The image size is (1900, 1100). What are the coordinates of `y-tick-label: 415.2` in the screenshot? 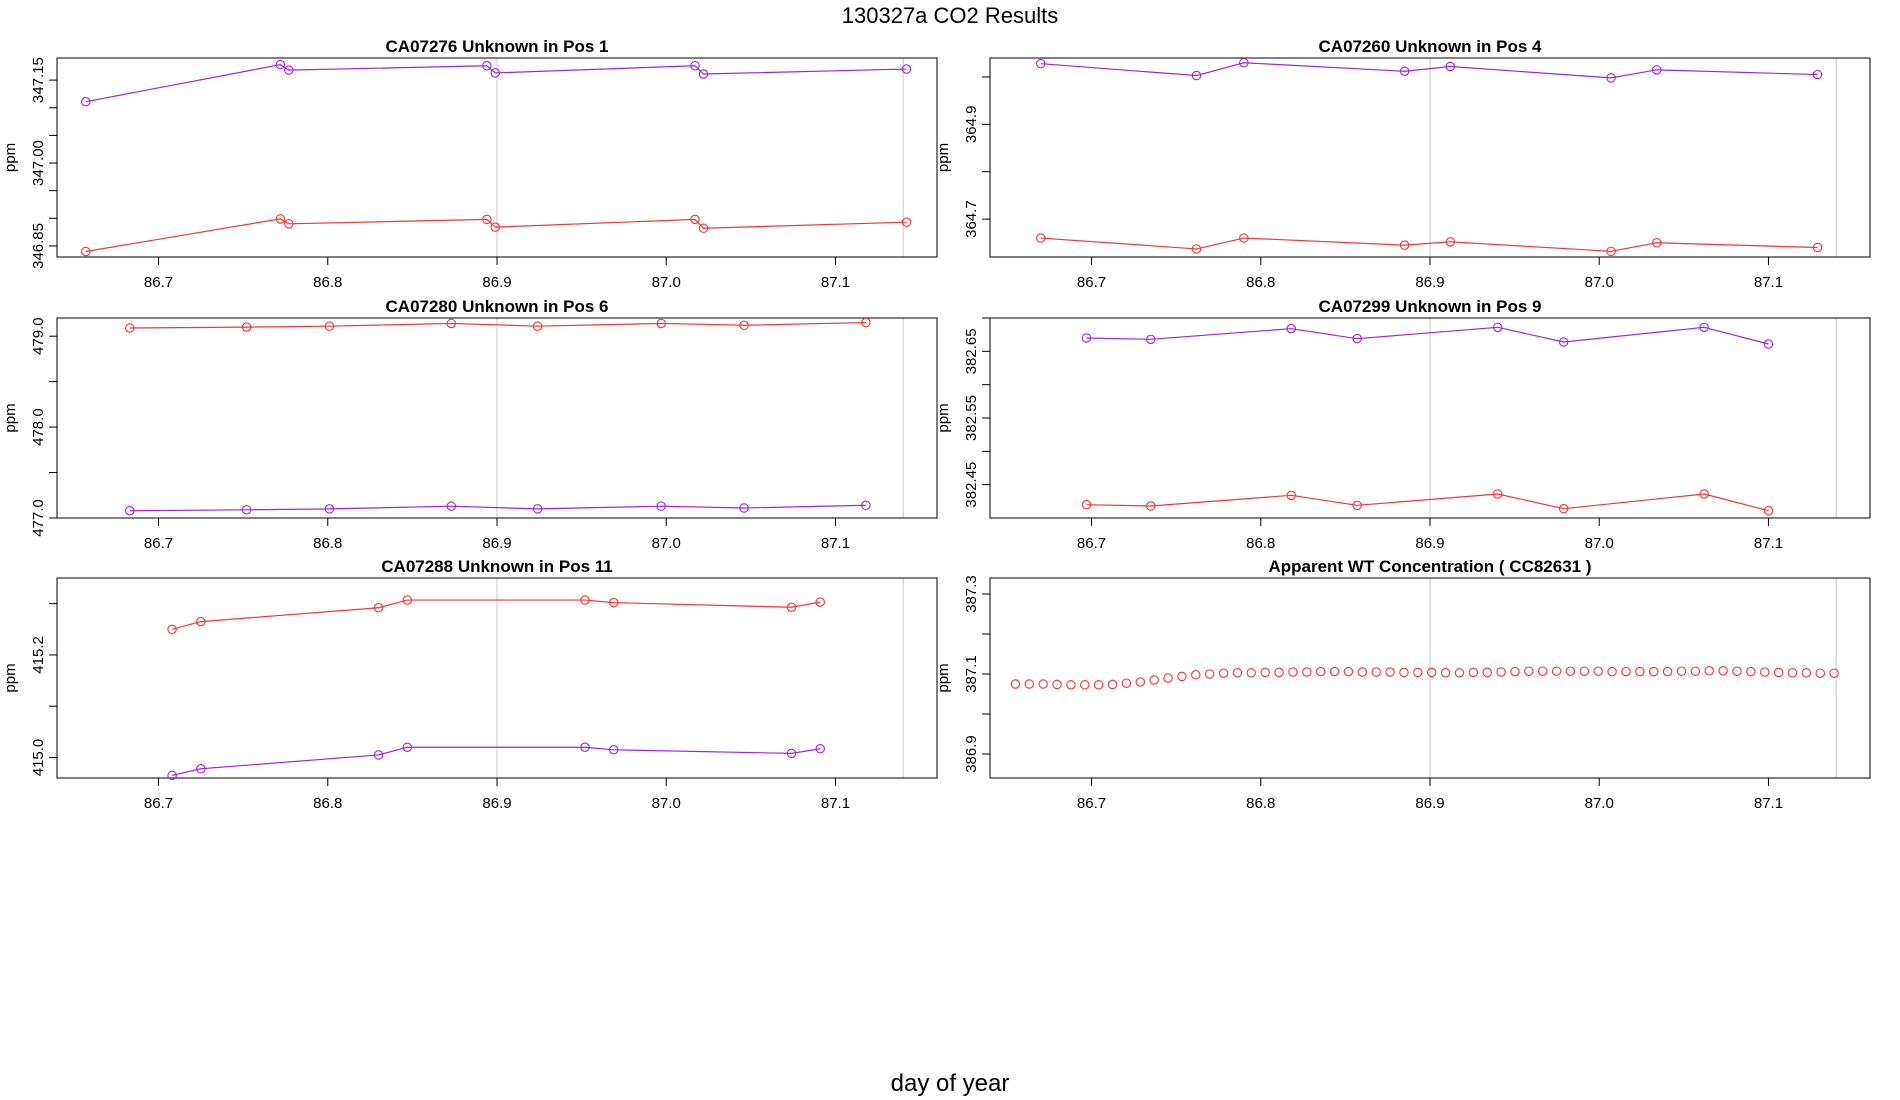 It's located at (38, 655).